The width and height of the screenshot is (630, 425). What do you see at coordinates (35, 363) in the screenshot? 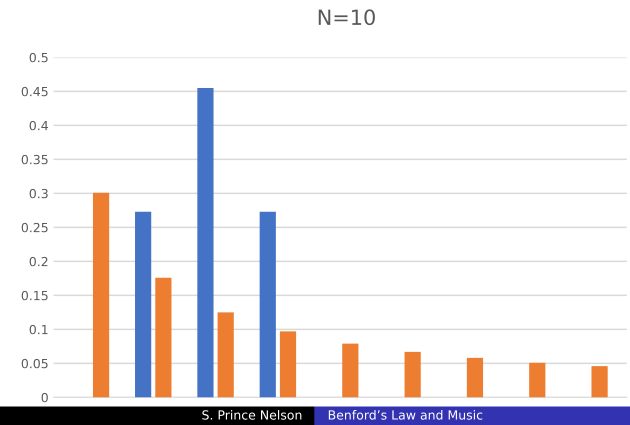
I see `y-tick-label: 0.05` at bounding box center [35, 363].